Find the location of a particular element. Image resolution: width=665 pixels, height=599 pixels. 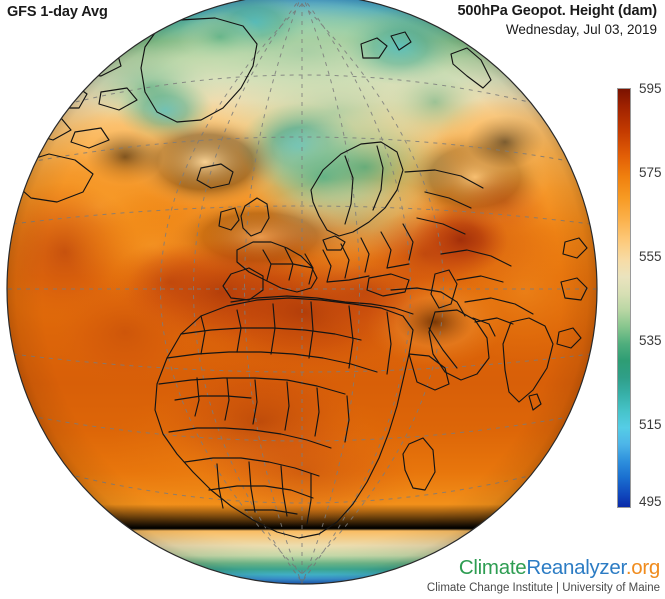

colorbar-tick-495: 495 is located at coordinates (650, 501).